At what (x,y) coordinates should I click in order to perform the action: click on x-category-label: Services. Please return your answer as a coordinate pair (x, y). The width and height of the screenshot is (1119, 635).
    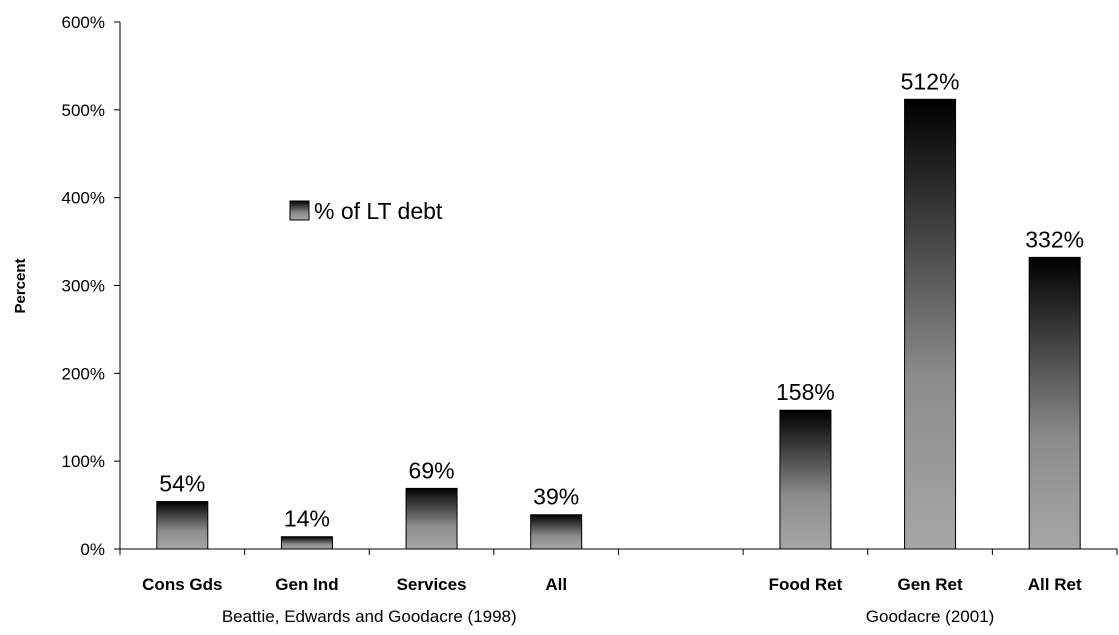
    Looking at the image, I should click on (432, 584).